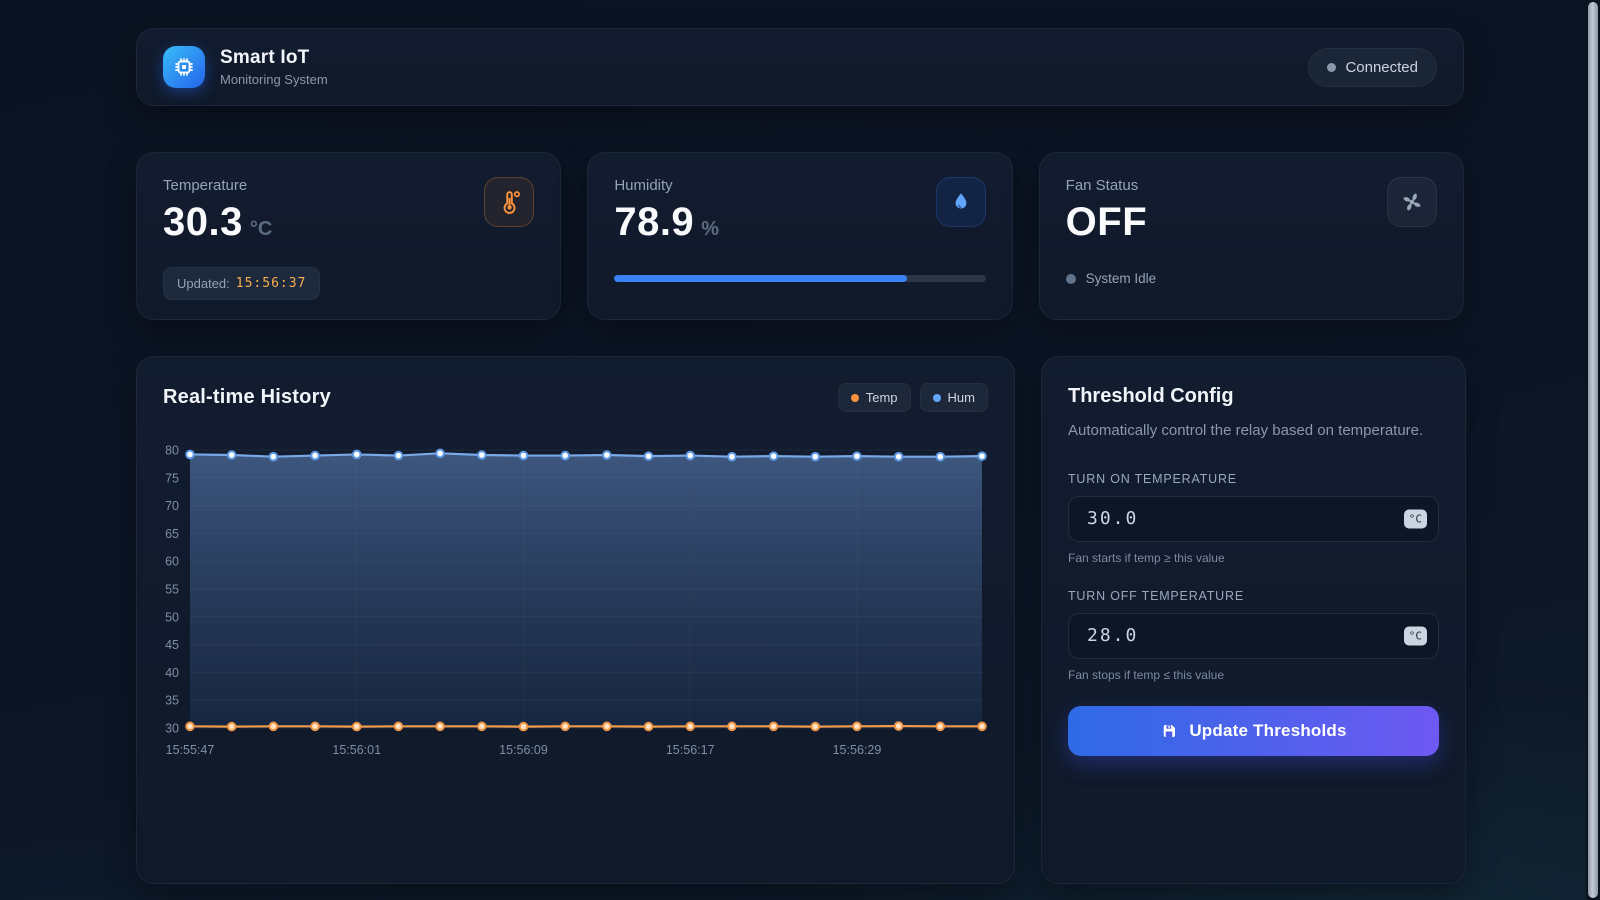 The height and width of the screenshot is (900, 1600). Describe the element at coordinates (172, 506) in the screenshot. I see `svg-text: 70` at that location.